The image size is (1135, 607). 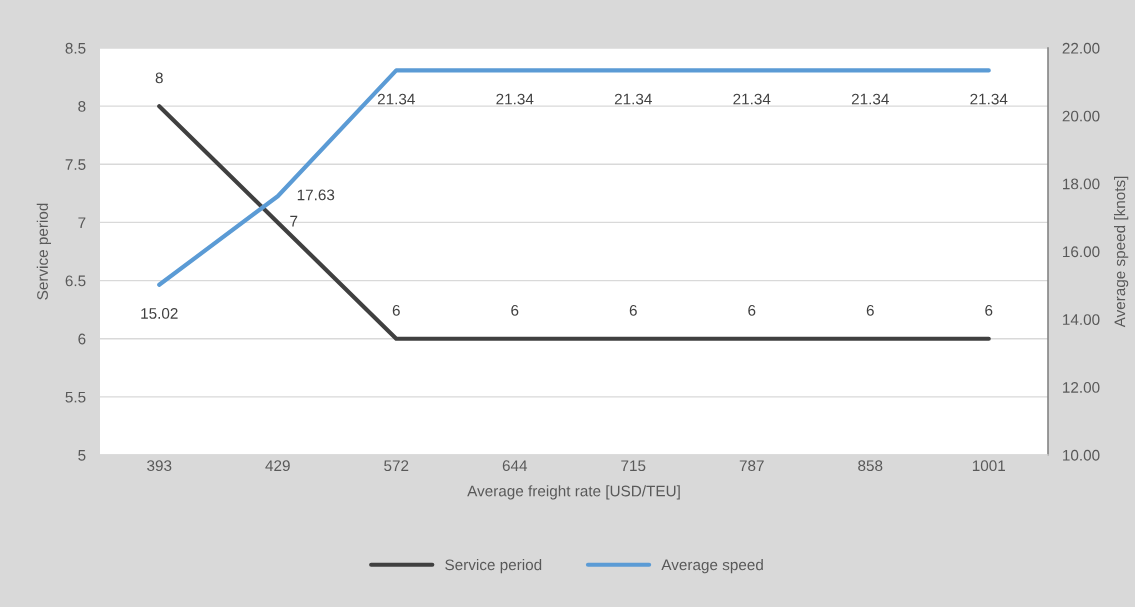 I want to click on y-tick-label: 8, so click(x=82, y=106).